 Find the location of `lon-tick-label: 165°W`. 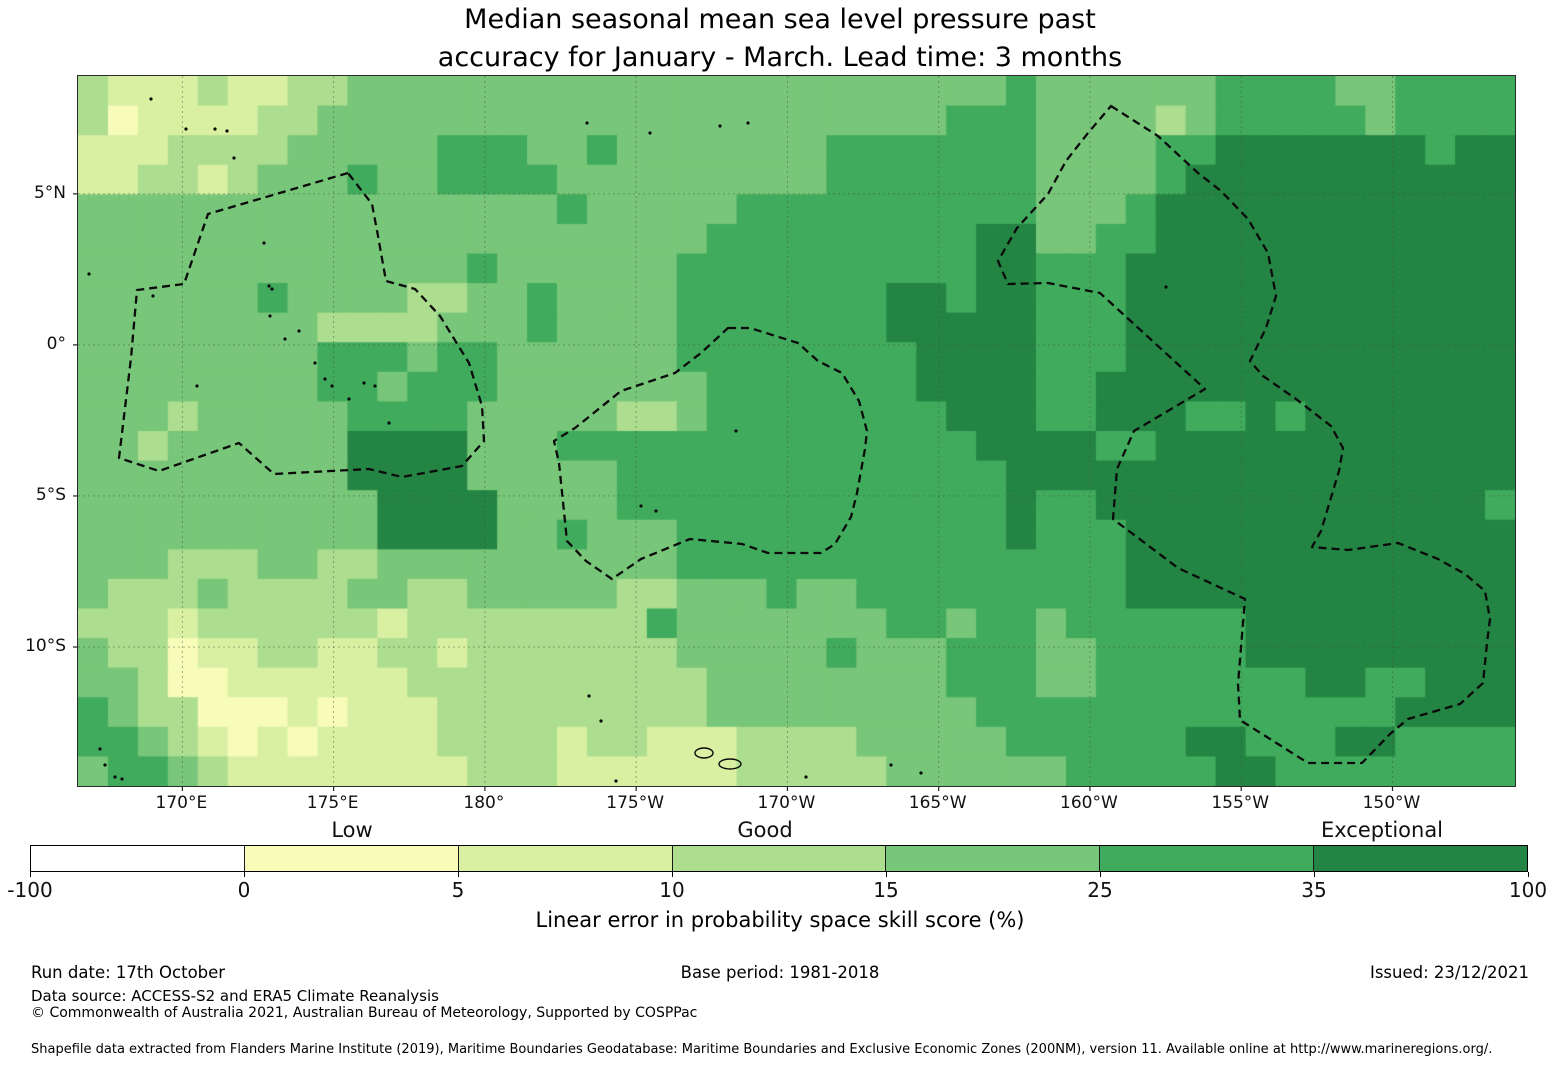

lon-tick-label: 165°W is located at coordinates (937, 803).